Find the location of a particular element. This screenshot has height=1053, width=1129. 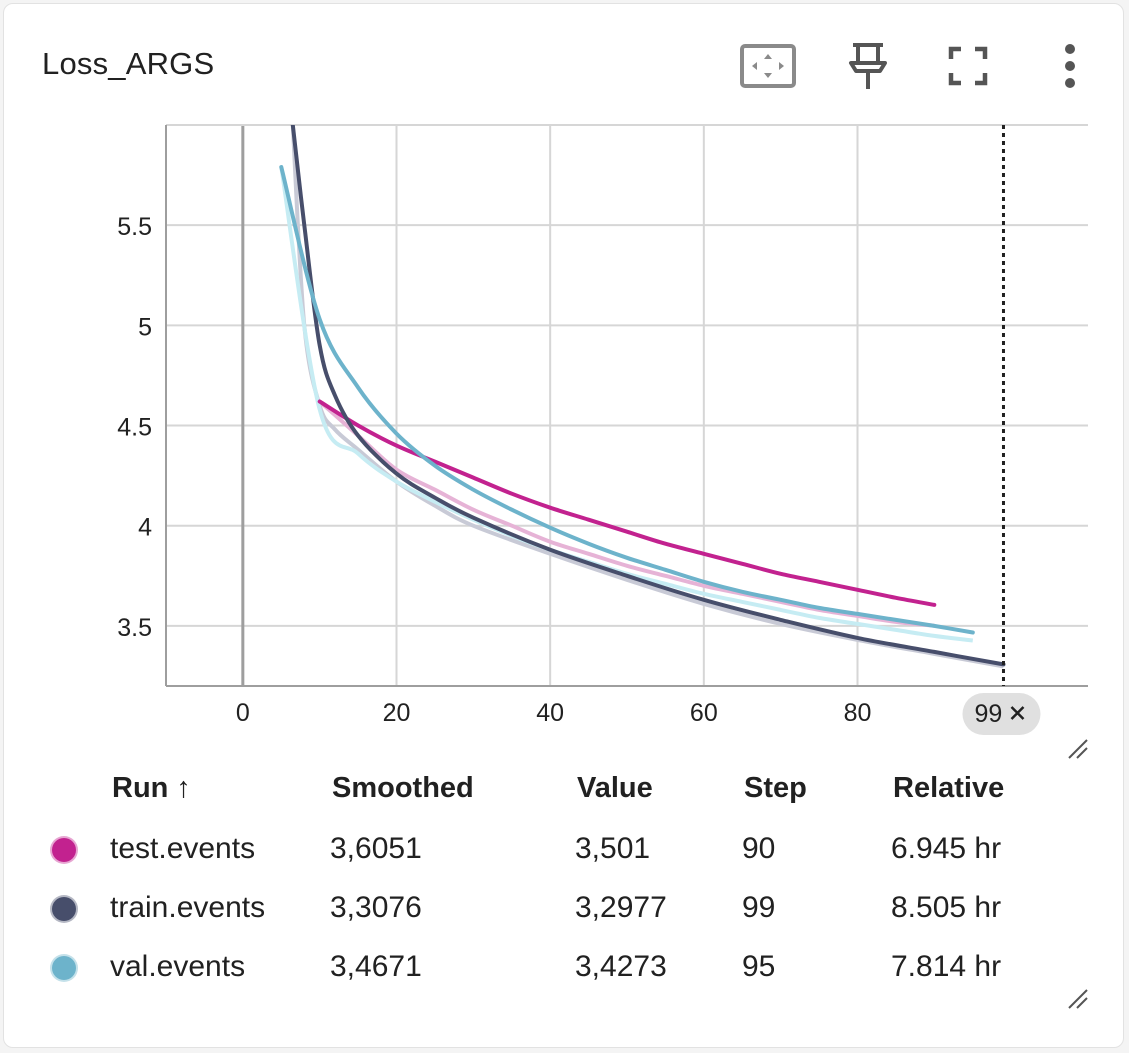

x-tick-label: 40 is located at coordinates (550, 713).